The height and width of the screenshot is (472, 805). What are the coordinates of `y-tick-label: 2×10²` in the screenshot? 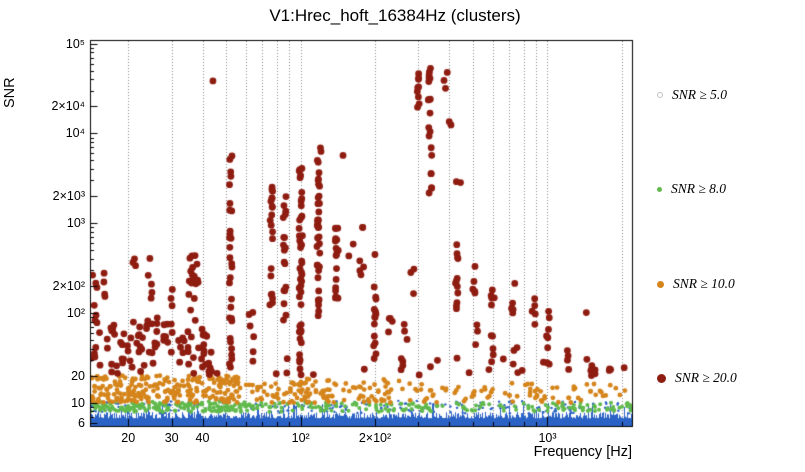 It's located at (68, 285).